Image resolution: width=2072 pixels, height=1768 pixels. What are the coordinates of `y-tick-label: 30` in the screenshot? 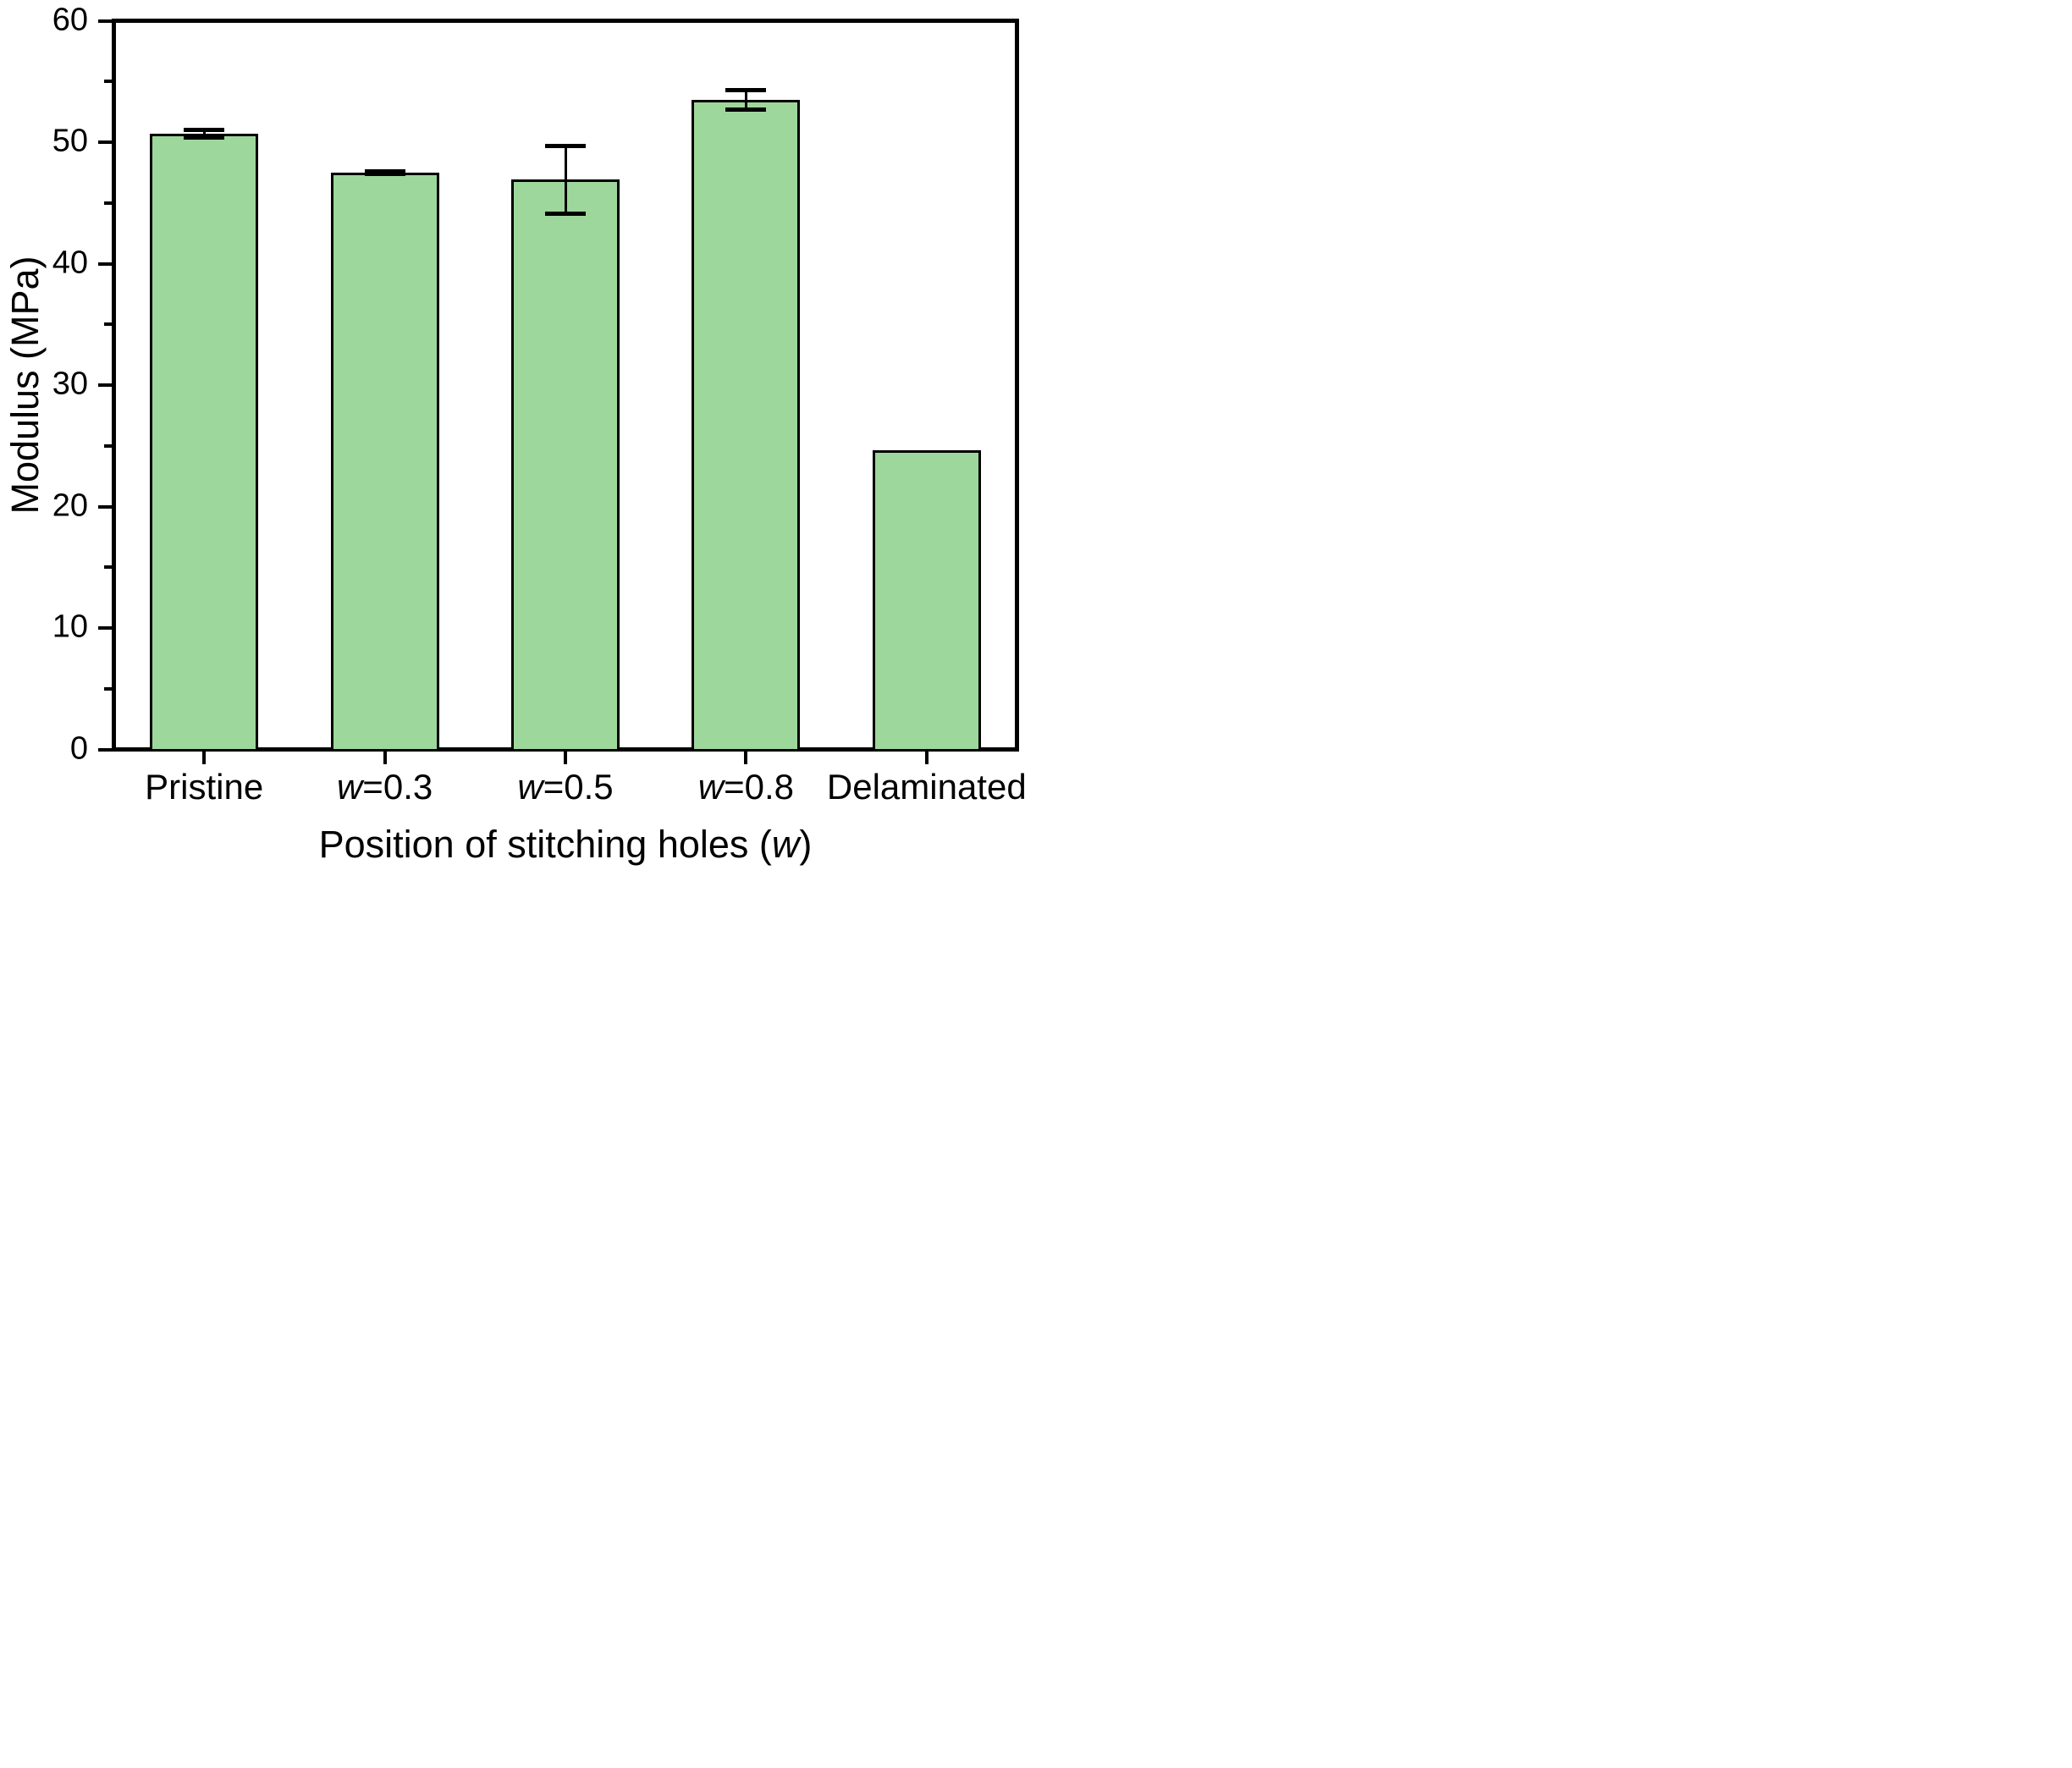 It's located at (70, 384).